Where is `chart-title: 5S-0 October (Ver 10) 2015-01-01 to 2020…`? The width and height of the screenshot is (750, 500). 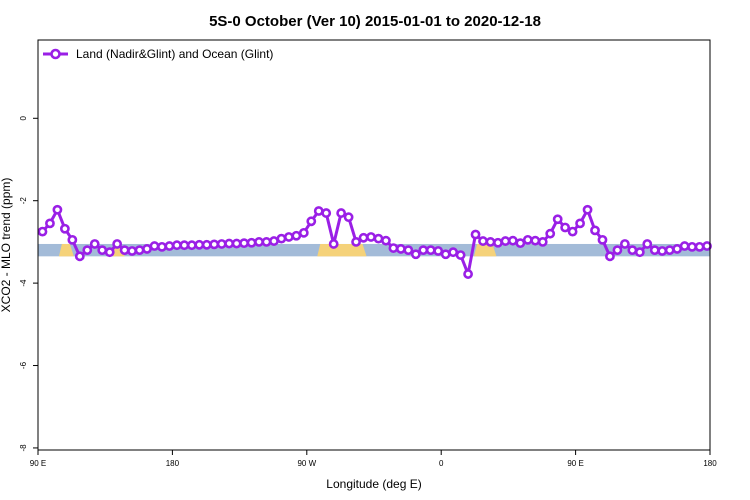
chart-title: 5S-0 October (Ver 10) 2015-01-01 to 2020… is located at coordinates (375, 21).